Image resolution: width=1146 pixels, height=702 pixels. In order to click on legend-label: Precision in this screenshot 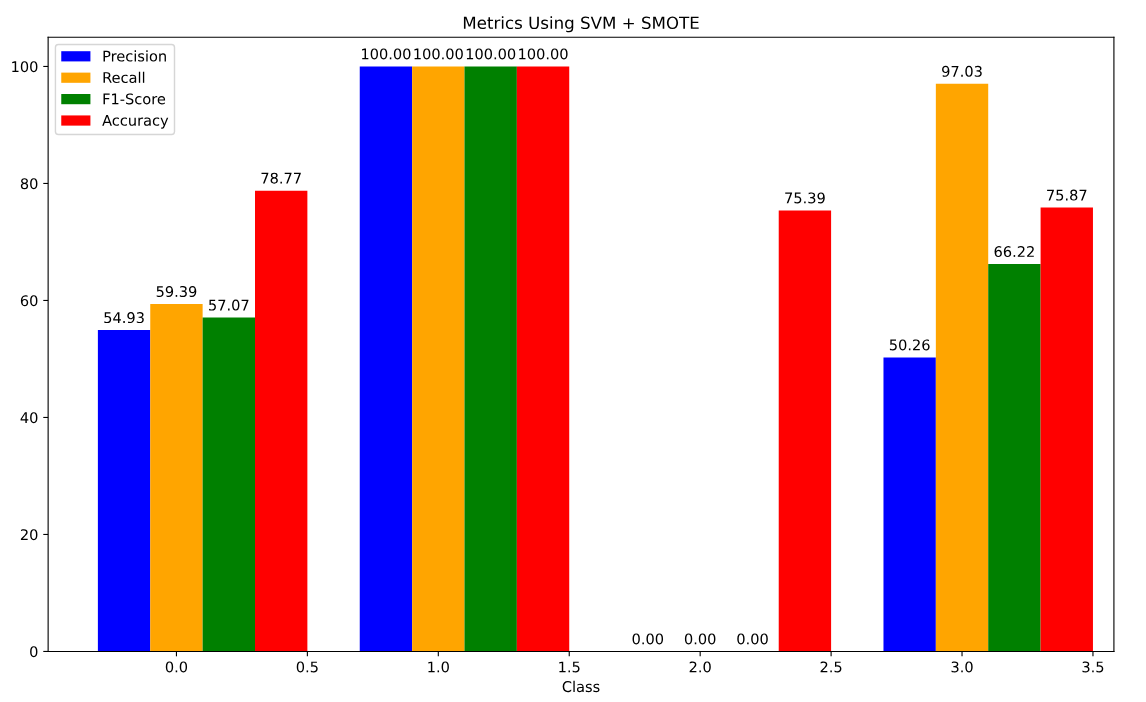, I will do `click(134, 56)`.